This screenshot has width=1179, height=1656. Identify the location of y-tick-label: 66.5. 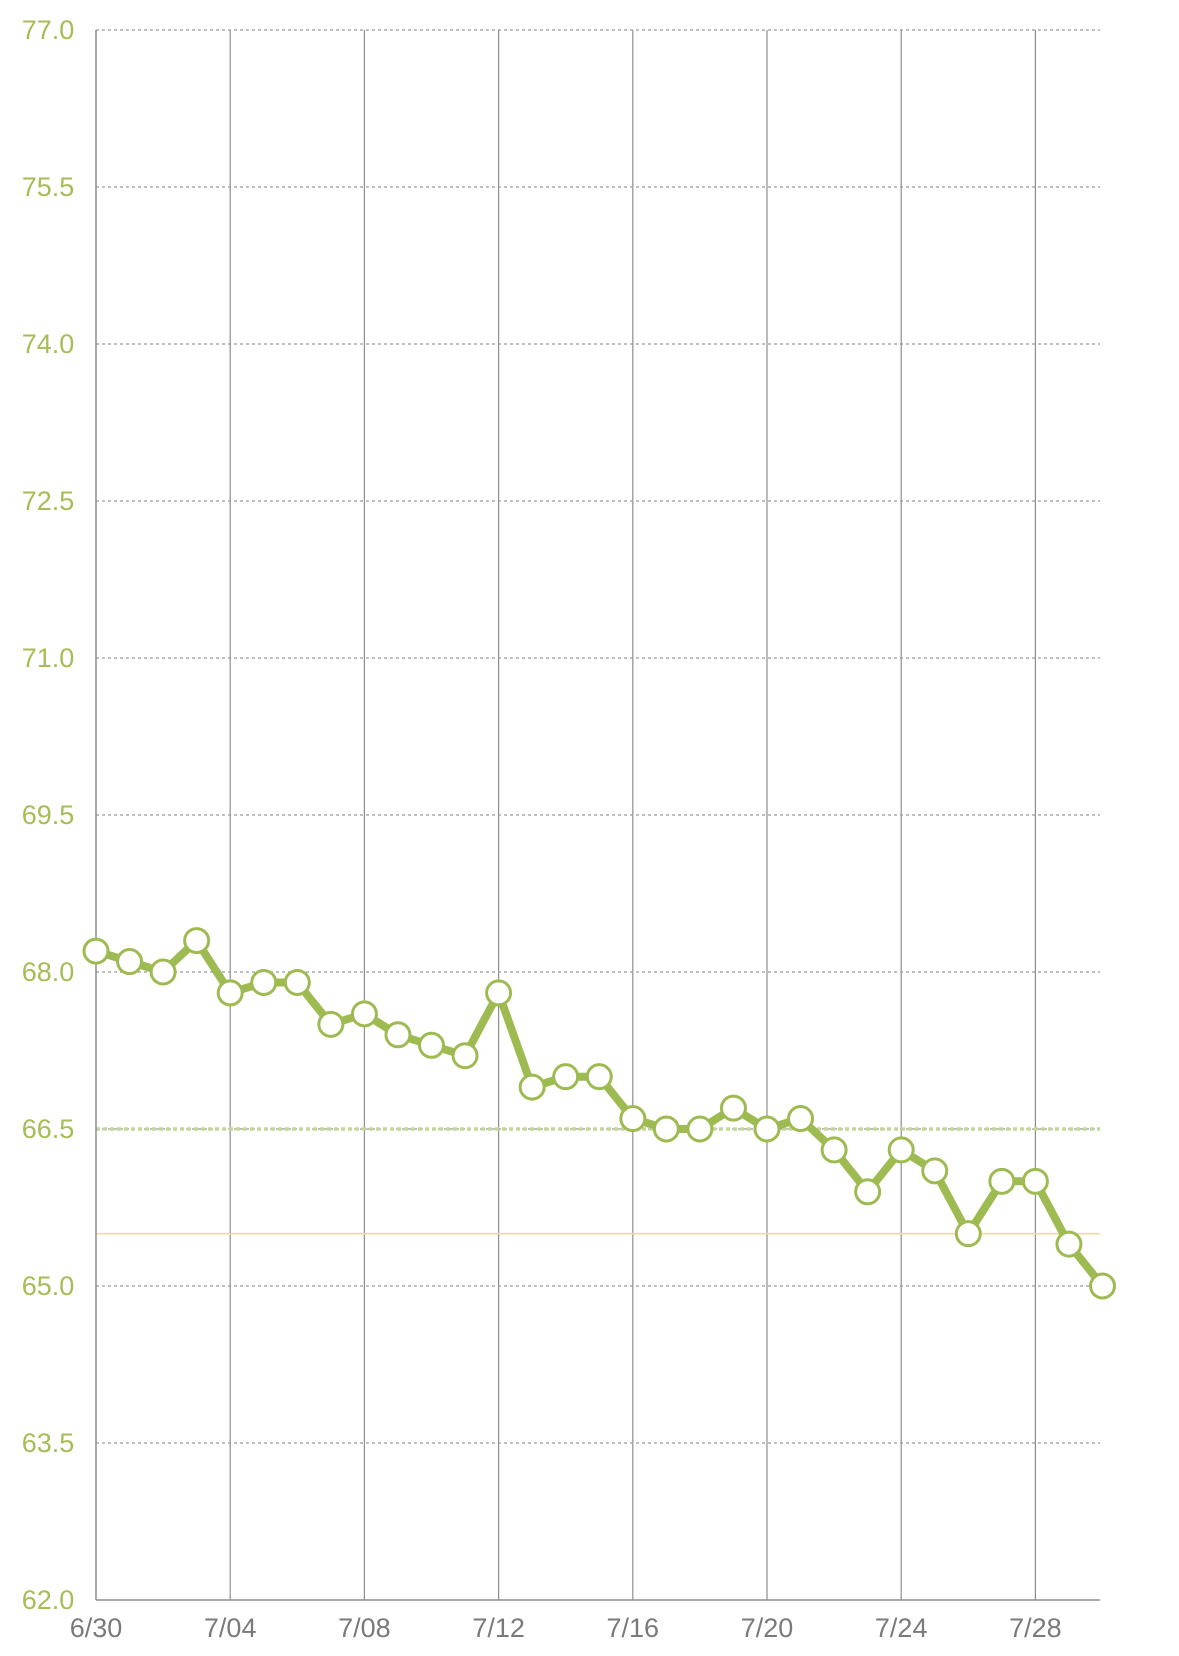
(48, 1129).